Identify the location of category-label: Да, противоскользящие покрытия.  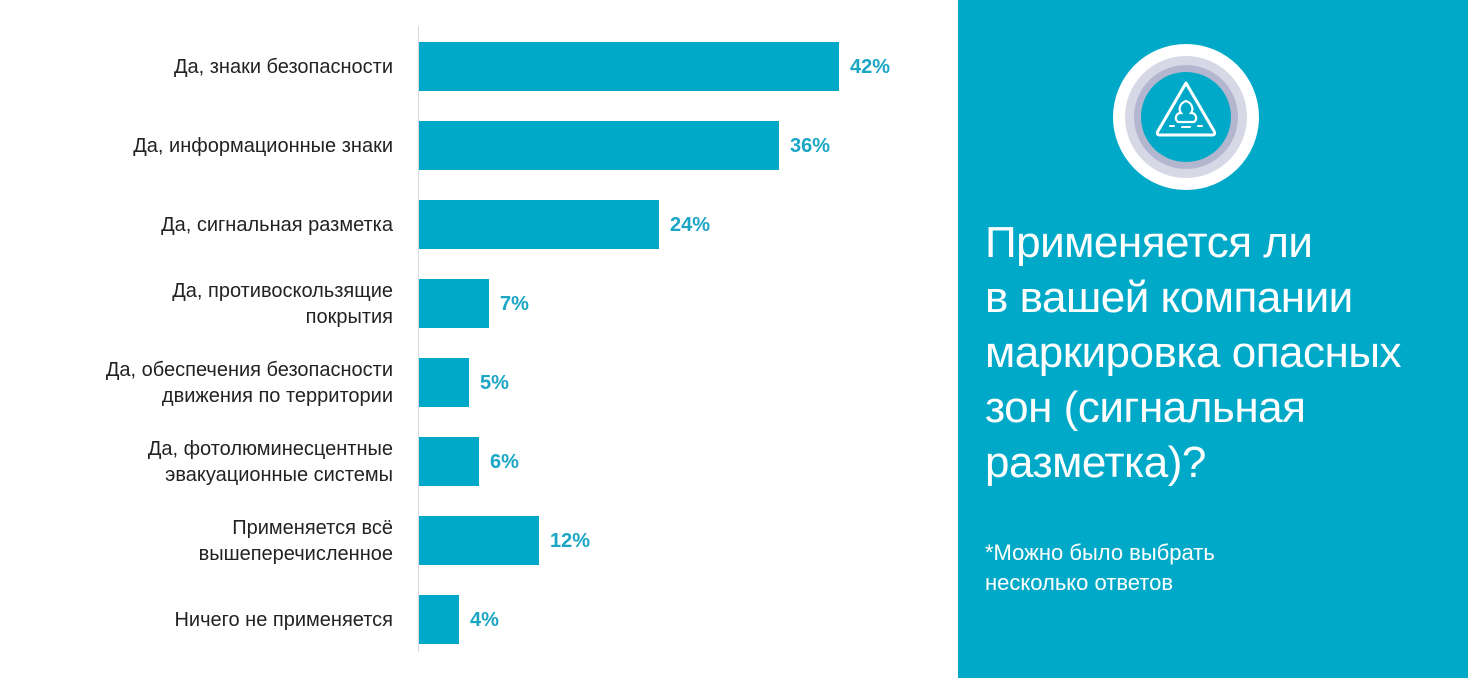
(196, 304).